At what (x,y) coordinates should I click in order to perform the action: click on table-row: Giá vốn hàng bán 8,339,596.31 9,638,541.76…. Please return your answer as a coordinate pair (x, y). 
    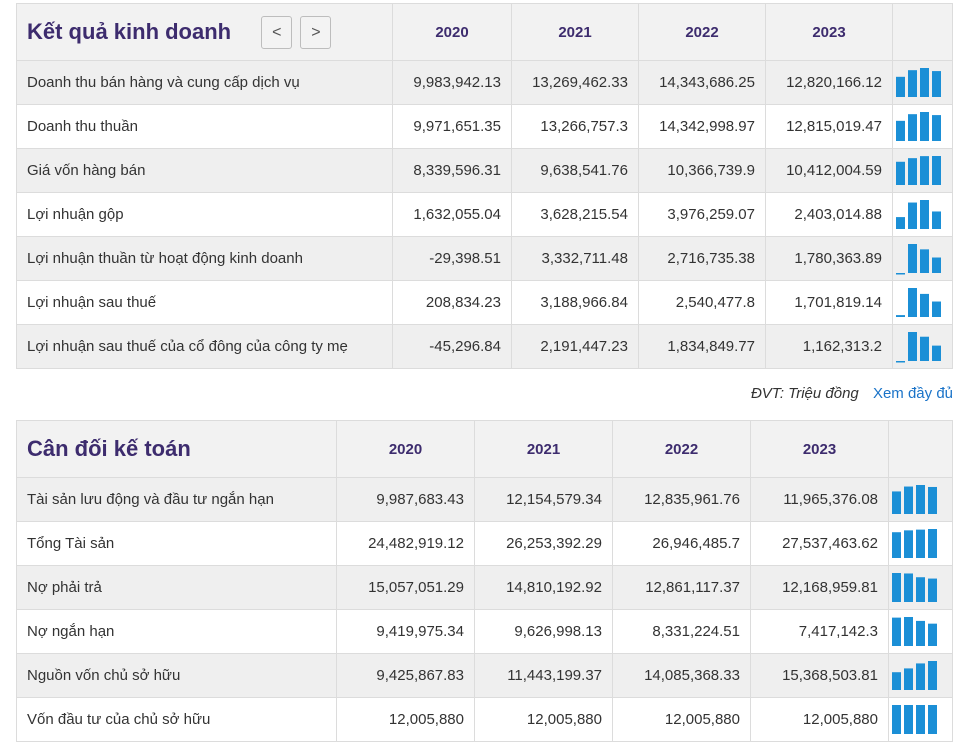
    Looking at the image, I should click on (484, 170).